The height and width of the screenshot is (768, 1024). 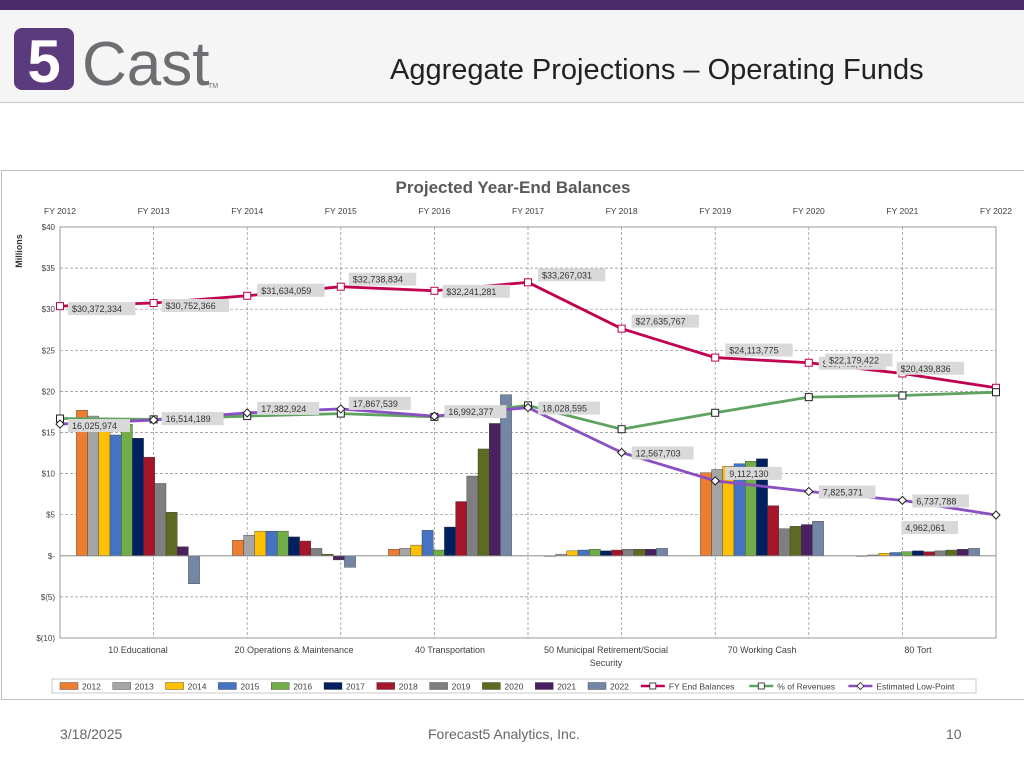 I want to click on footer-company: Forecast5 Analytics, Inc., so click(x=504, y=734).